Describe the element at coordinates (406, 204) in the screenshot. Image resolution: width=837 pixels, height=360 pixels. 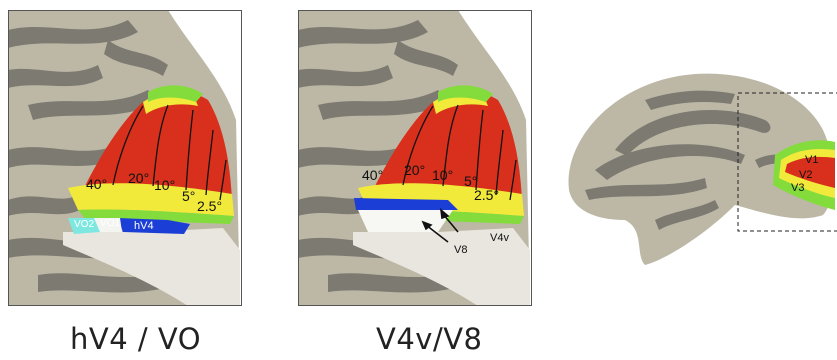
I see `v8-region` at that location.